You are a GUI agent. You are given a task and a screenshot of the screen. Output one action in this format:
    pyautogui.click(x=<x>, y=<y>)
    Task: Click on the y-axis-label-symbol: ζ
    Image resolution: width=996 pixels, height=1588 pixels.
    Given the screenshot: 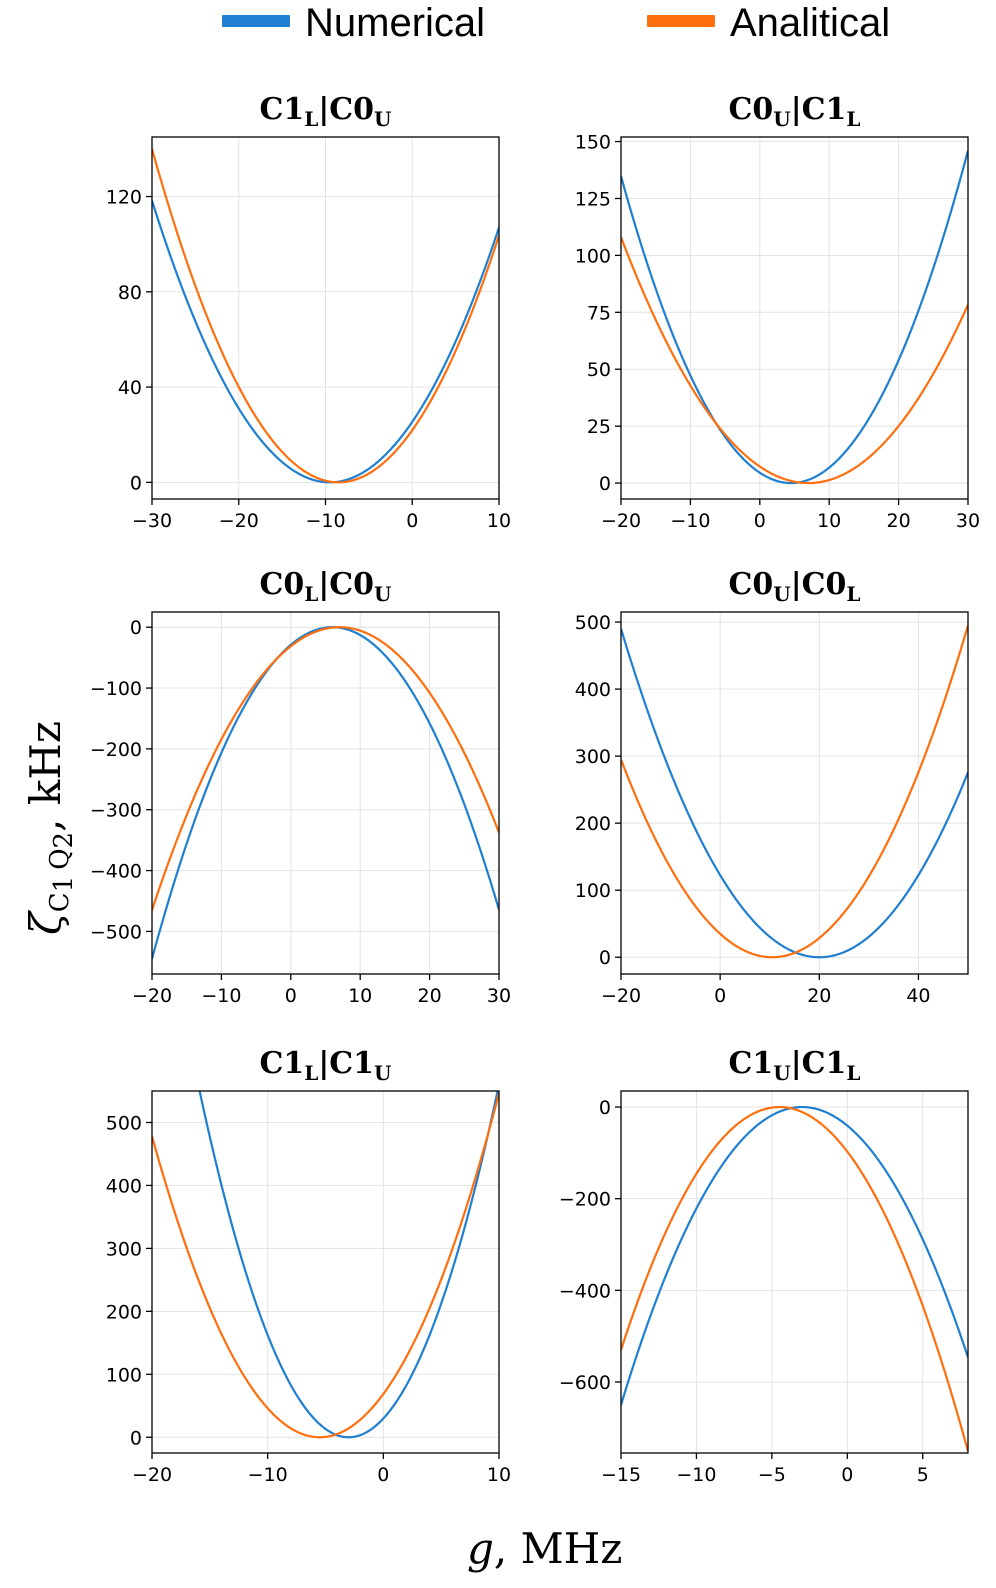 What is the action you would take?
    pyautogui.click(x=45, y=922)
    